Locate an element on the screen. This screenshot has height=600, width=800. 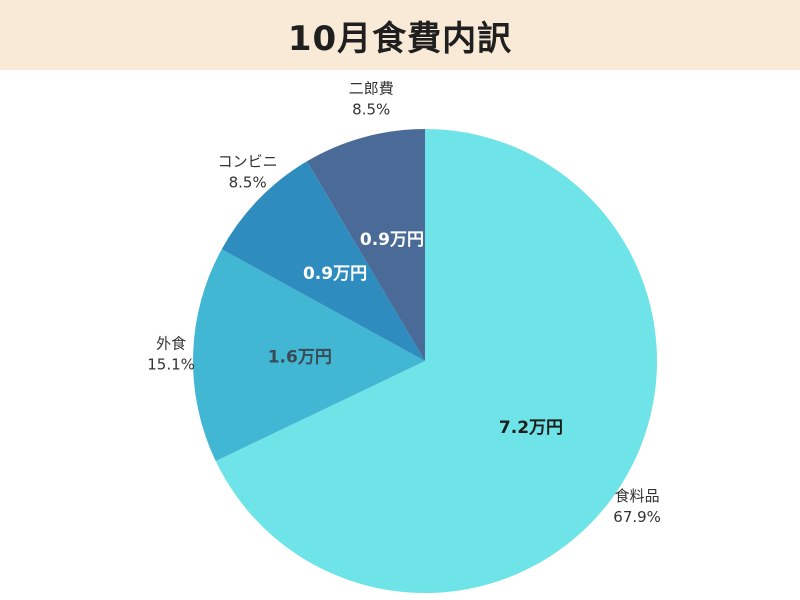
slice-value-label: 1.6万円 is located at coordinates (300, 357).